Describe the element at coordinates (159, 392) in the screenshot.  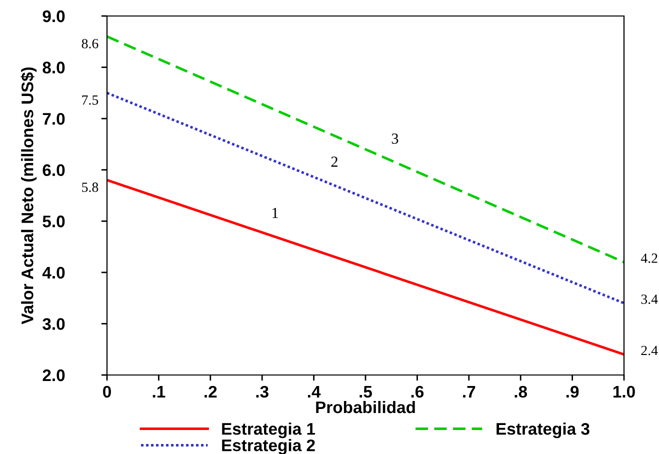
I see `x-tick-label: .1` at that location.